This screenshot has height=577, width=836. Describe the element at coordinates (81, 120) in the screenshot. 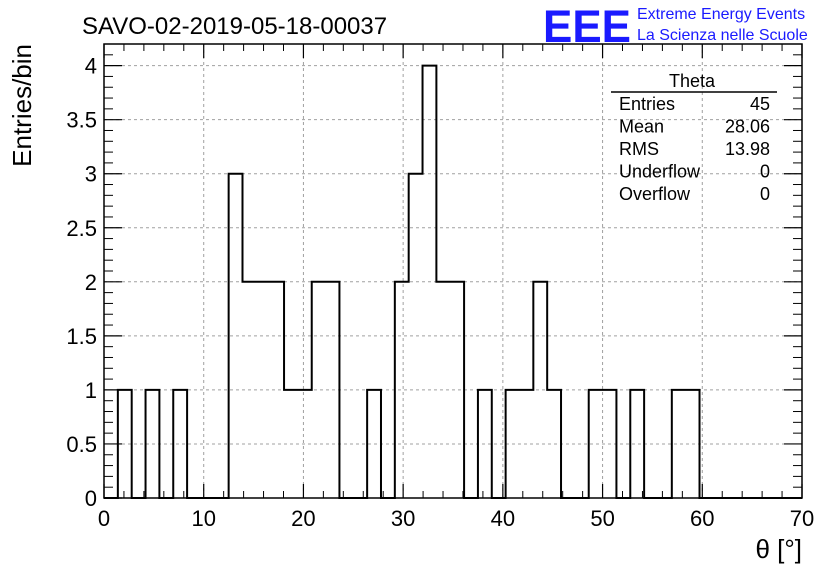

I see `y-tick-label: 3.5` at that location.